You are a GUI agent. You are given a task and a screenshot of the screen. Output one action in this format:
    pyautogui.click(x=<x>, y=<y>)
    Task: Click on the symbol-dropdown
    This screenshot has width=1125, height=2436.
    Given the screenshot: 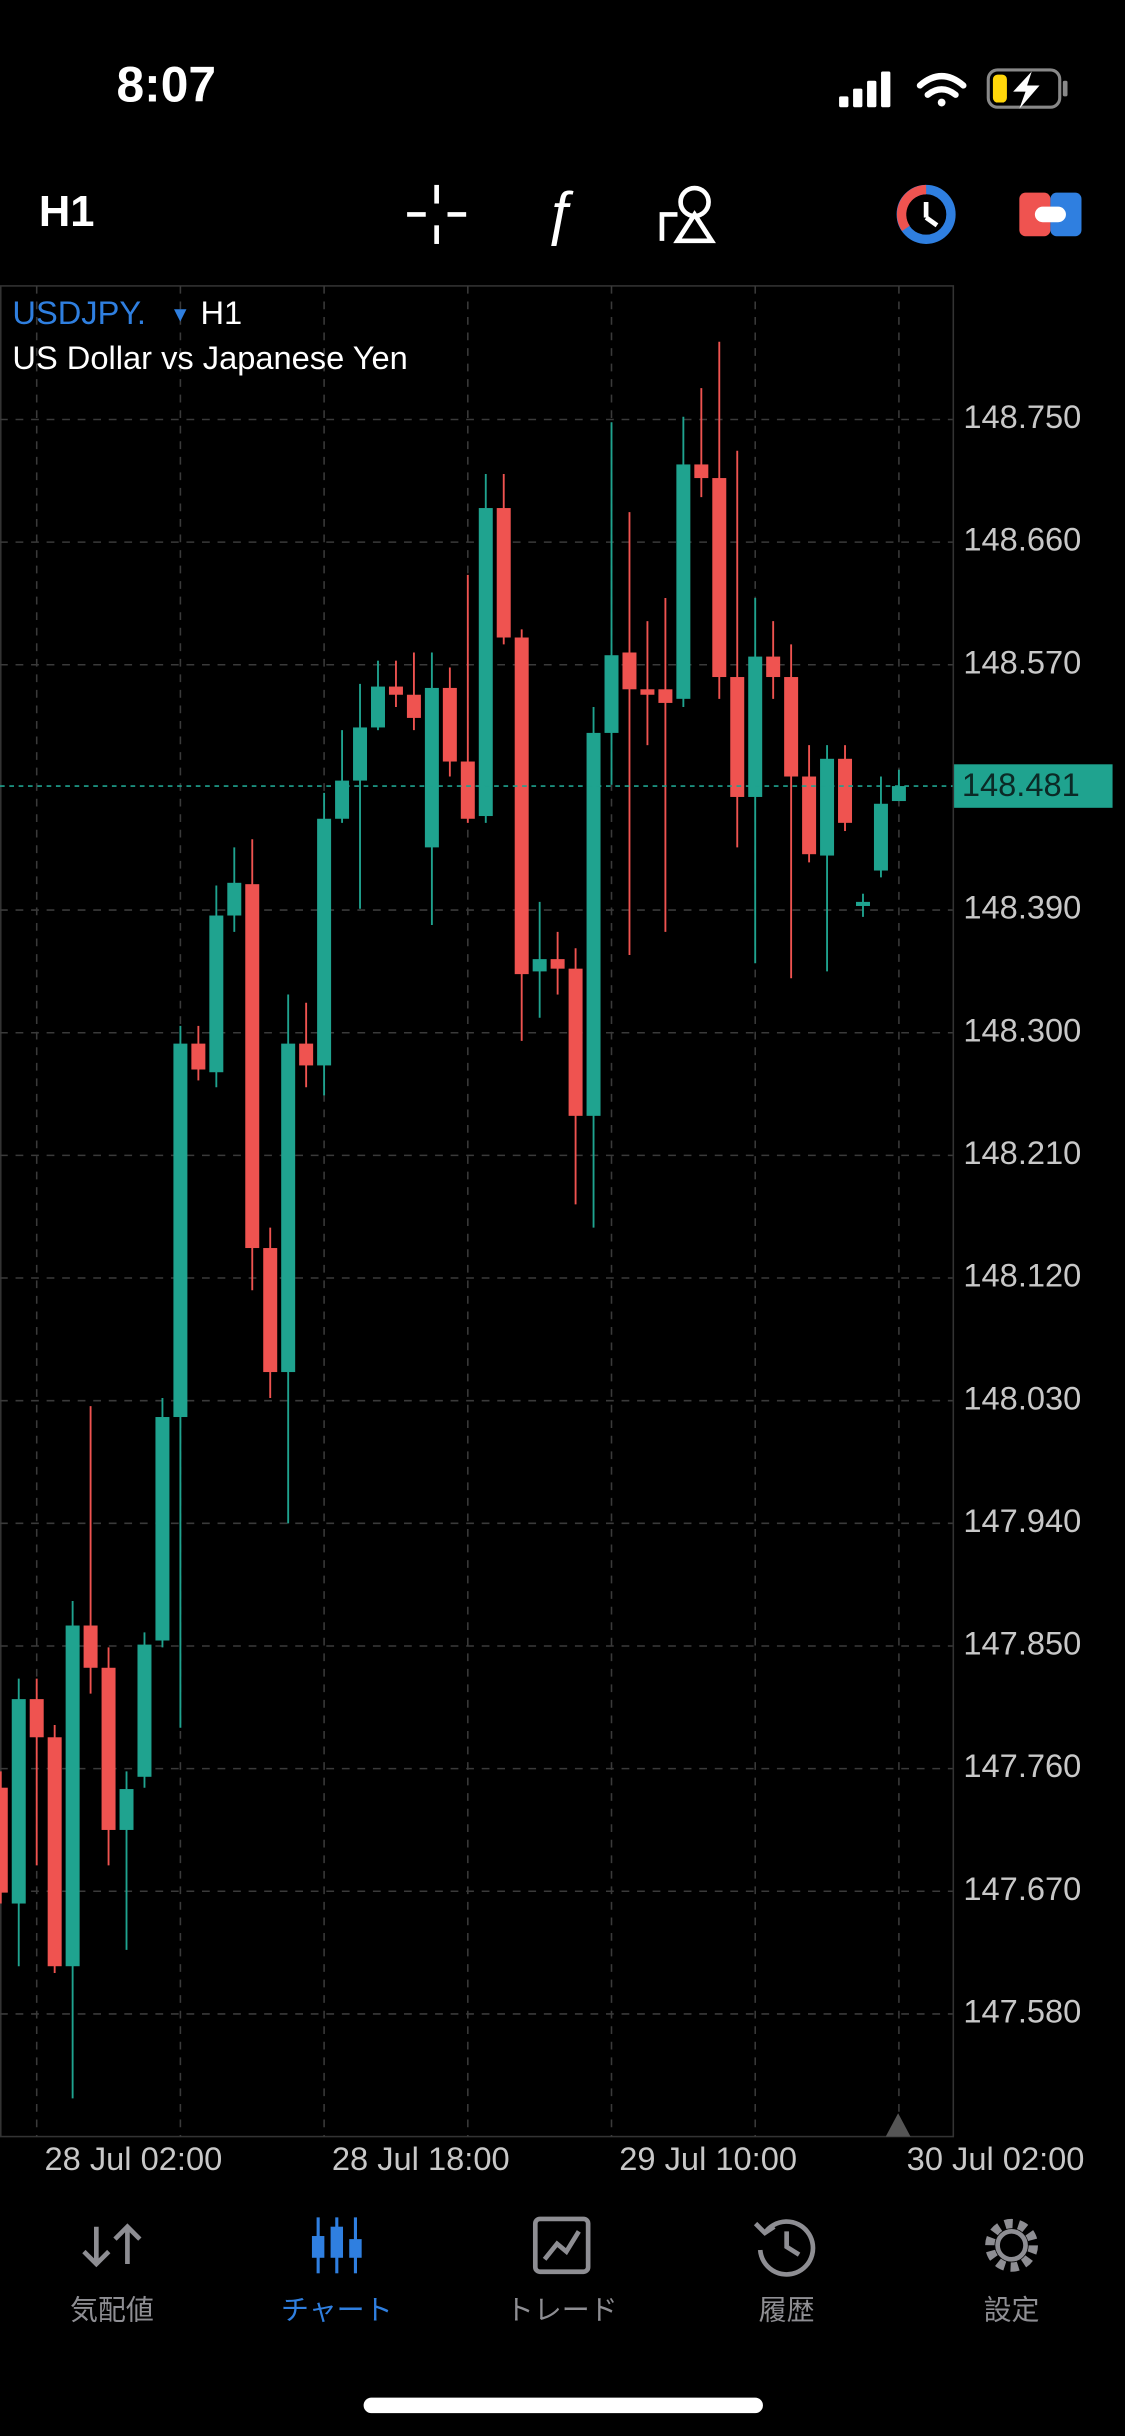 What is the action you would take?
    pyautogui.click(x=180, y=315)
    